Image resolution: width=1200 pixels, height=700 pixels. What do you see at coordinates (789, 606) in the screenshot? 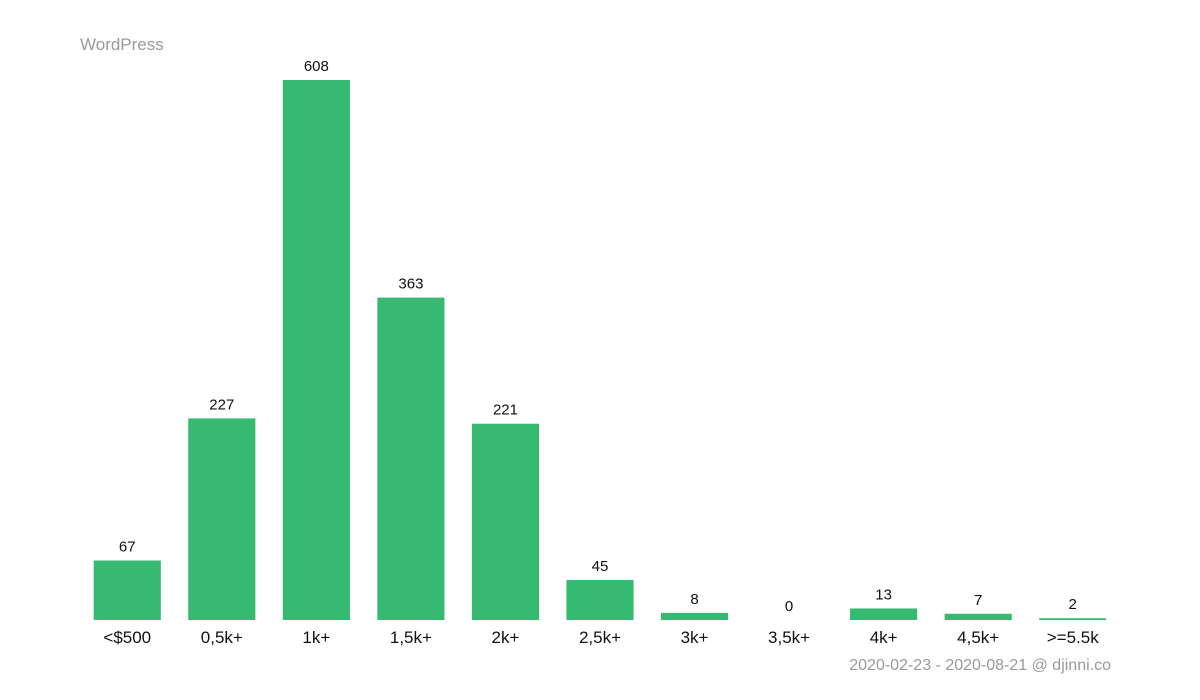
I see `value-label: 0` at bounding box center [789, 606].